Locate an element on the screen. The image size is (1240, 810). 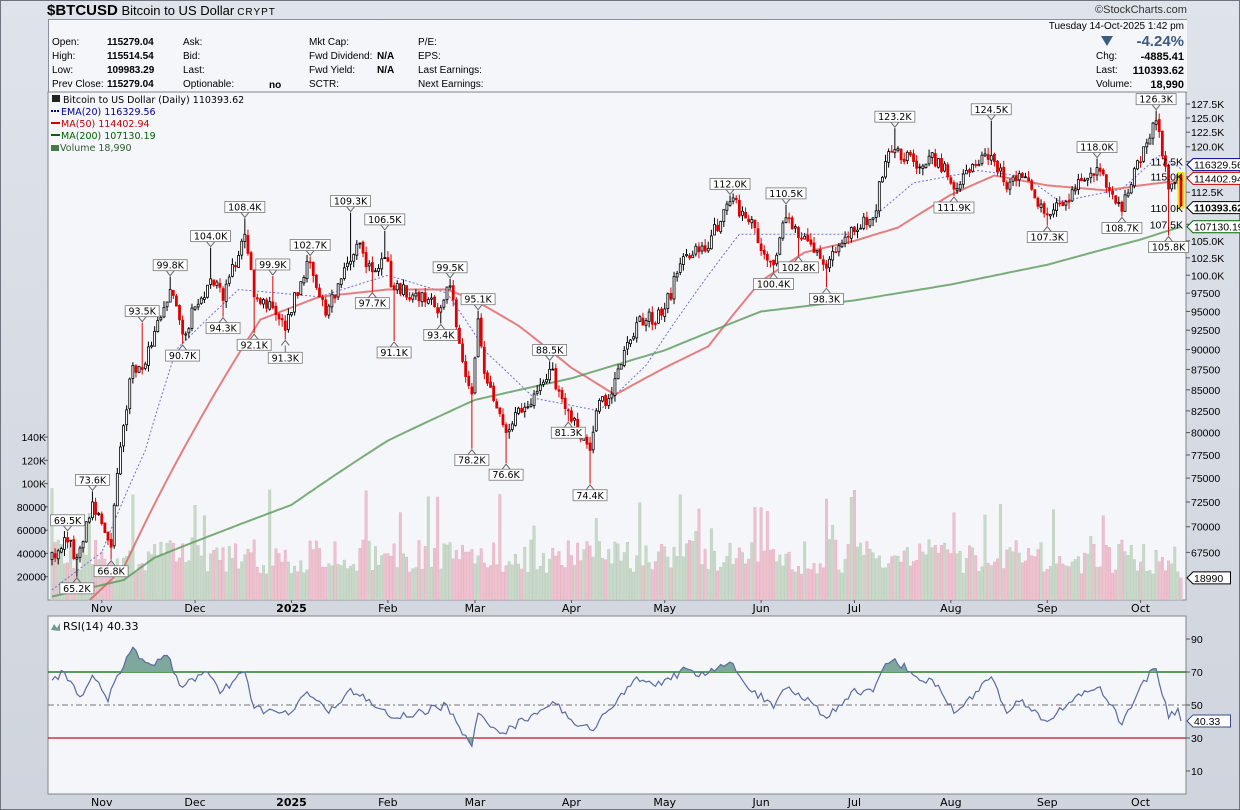
stockcharts-logo: ©StockCharts.com is located at coordinates (1141, 10).